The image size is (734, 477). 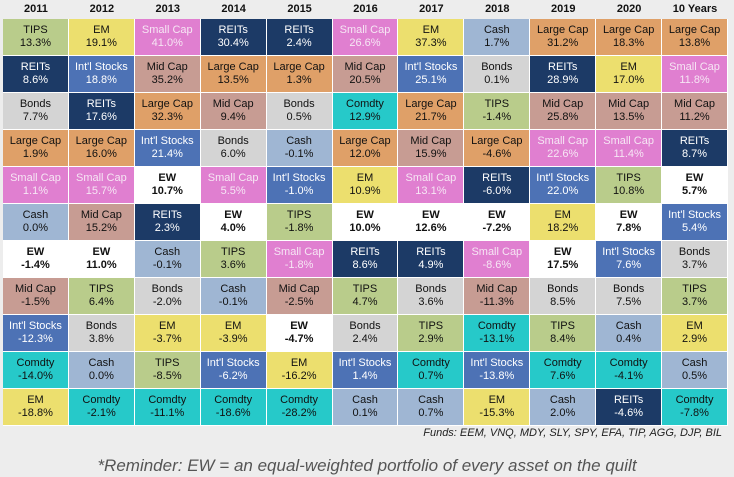 I want to click on return-value: -3.9%, so click(x=233, y=339).